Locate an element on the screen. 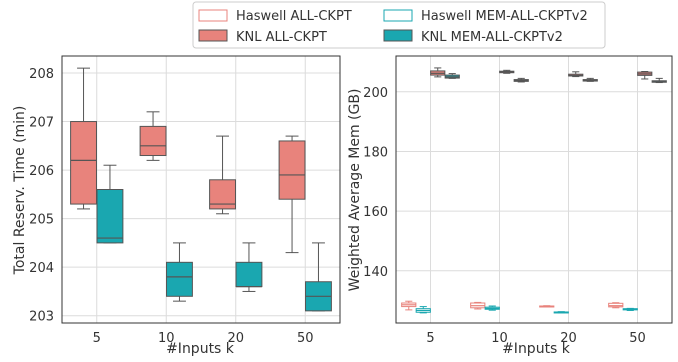 Image resolution: width=678 pixels, height=362 pixels. legend-item-knl-mem-all-ckptv2: KNL MEM-ALL-CKPTv2 is located at coordinates (473, 37).